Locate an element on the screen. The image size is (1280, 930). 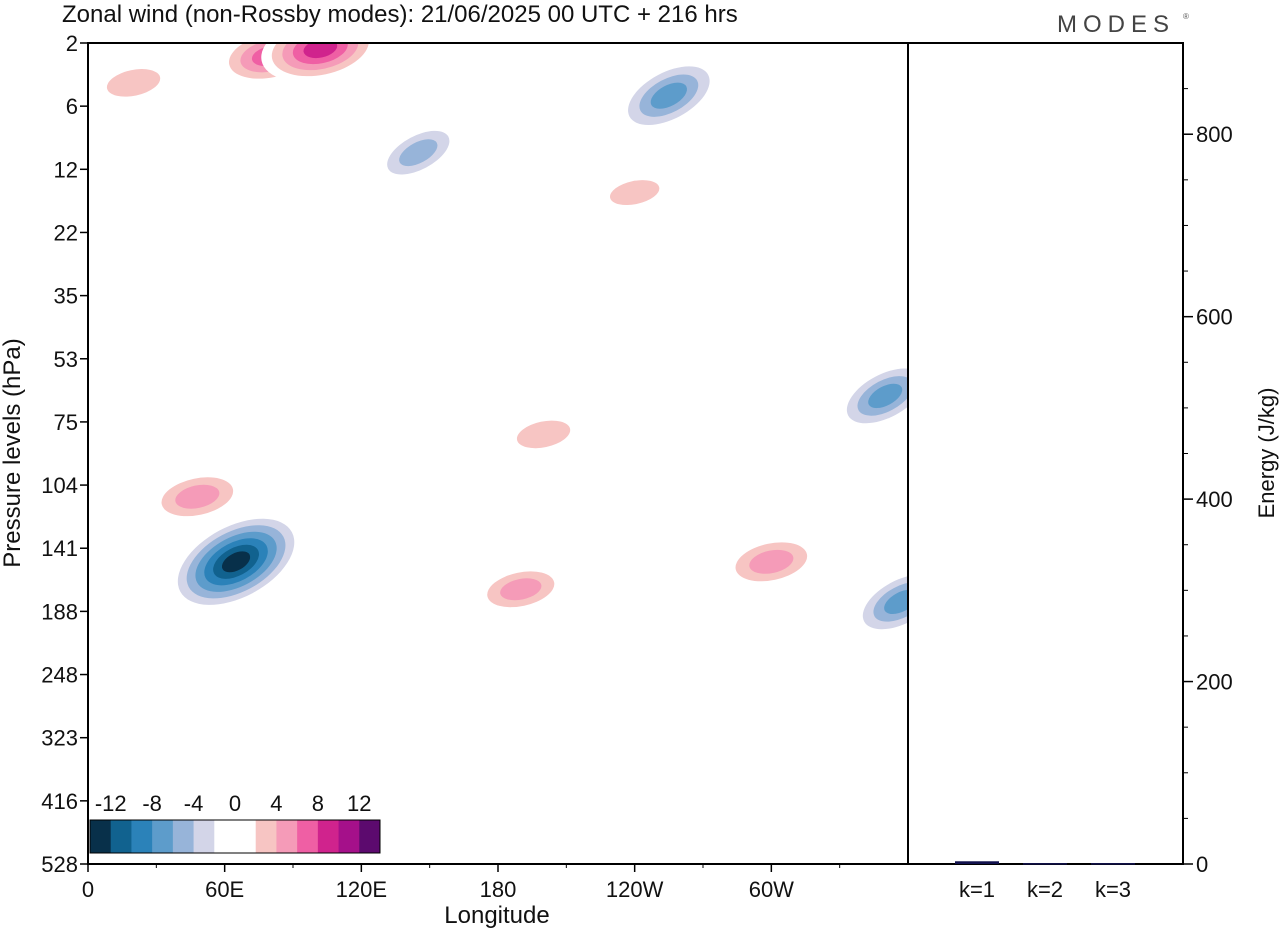
y-tick-label: 323 is located at coordinates (59, 738).